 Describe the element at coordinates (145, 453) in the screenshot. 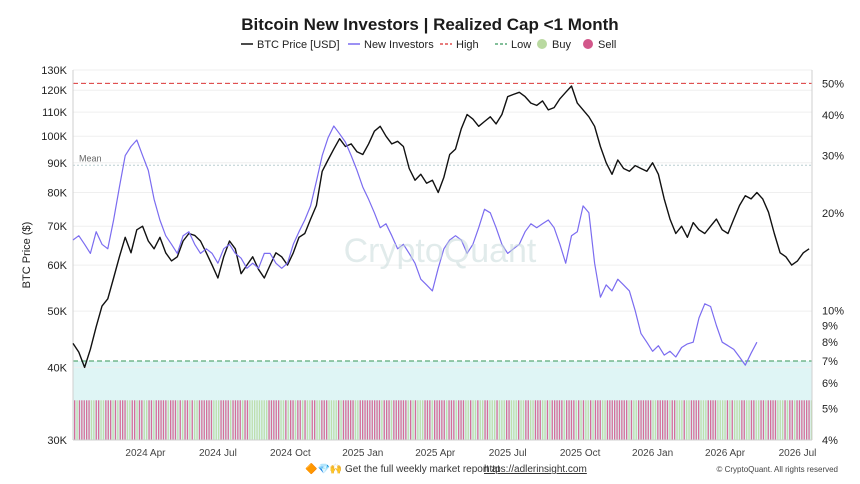

I see `x-tick-label: 2024 Apr` at that location.